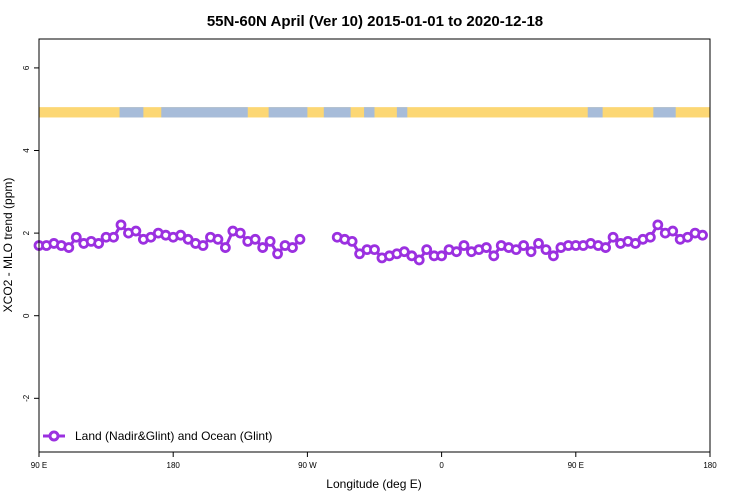 The height and width of the screenshot is (500, 750). Describe the element at coordinates (26, 398) in the screenshot. I see `y-tick-label: -2` at that location.